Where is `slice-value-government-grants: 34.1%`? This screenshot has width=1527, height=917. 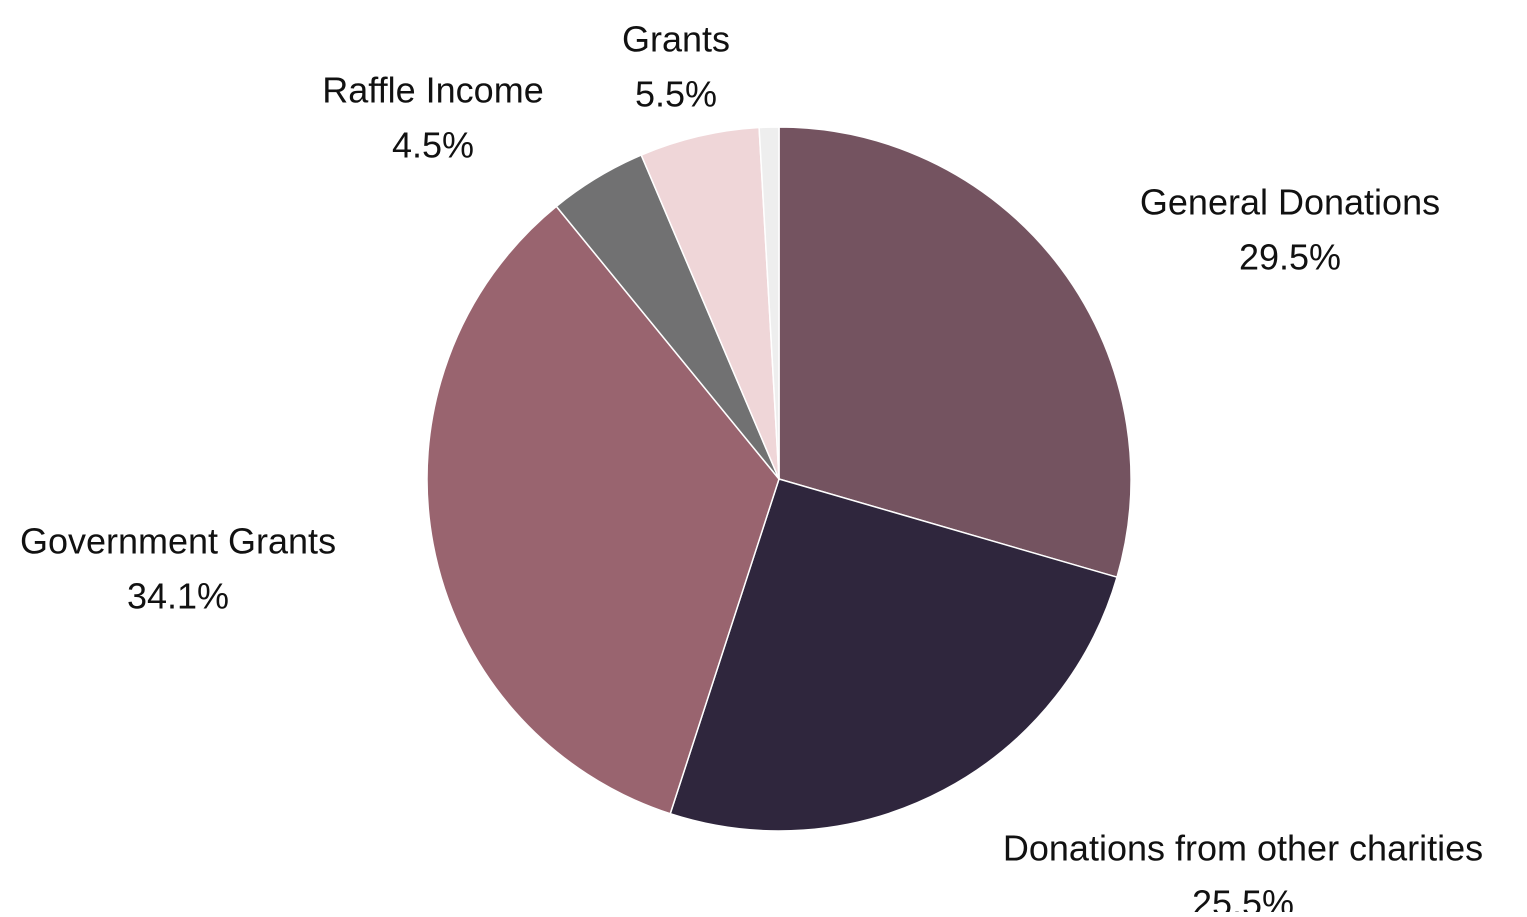
slice-value-government-grants: 34.1% is located at coordinates (178, 596).